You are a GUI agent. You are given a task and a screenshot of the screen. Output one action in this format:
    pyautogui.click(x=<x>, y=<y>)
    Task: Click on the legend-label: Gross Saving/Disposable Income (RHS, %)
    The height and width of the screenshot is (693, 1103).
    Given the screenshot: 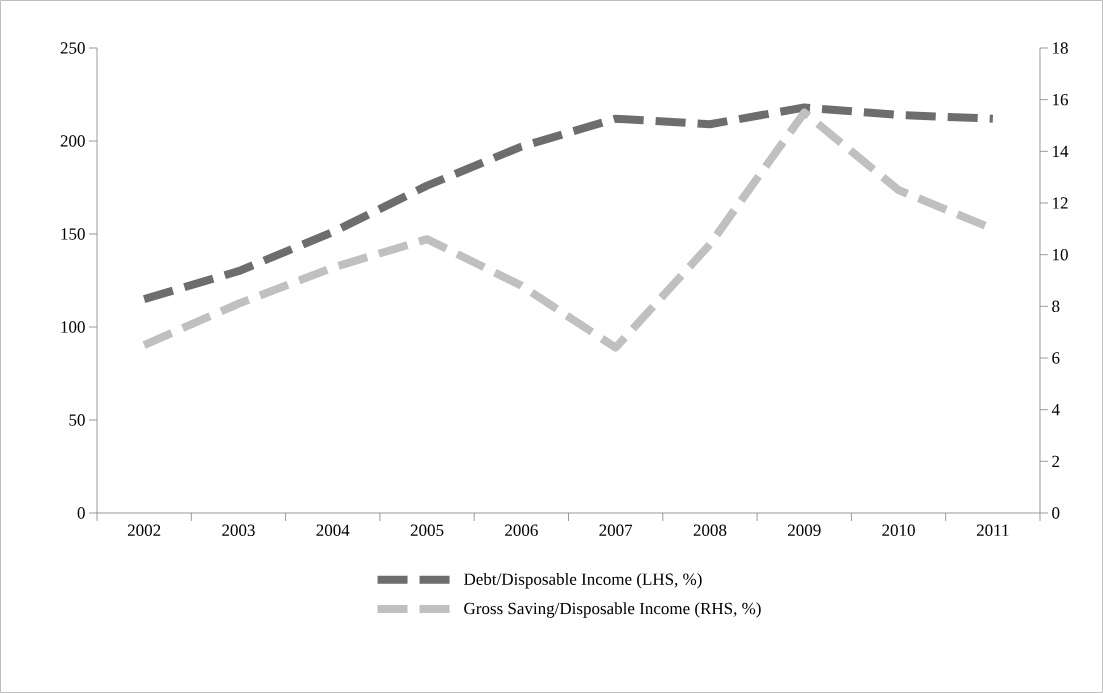 What is the action you would take?
    pyautogui.click(x=612, y=610)
    